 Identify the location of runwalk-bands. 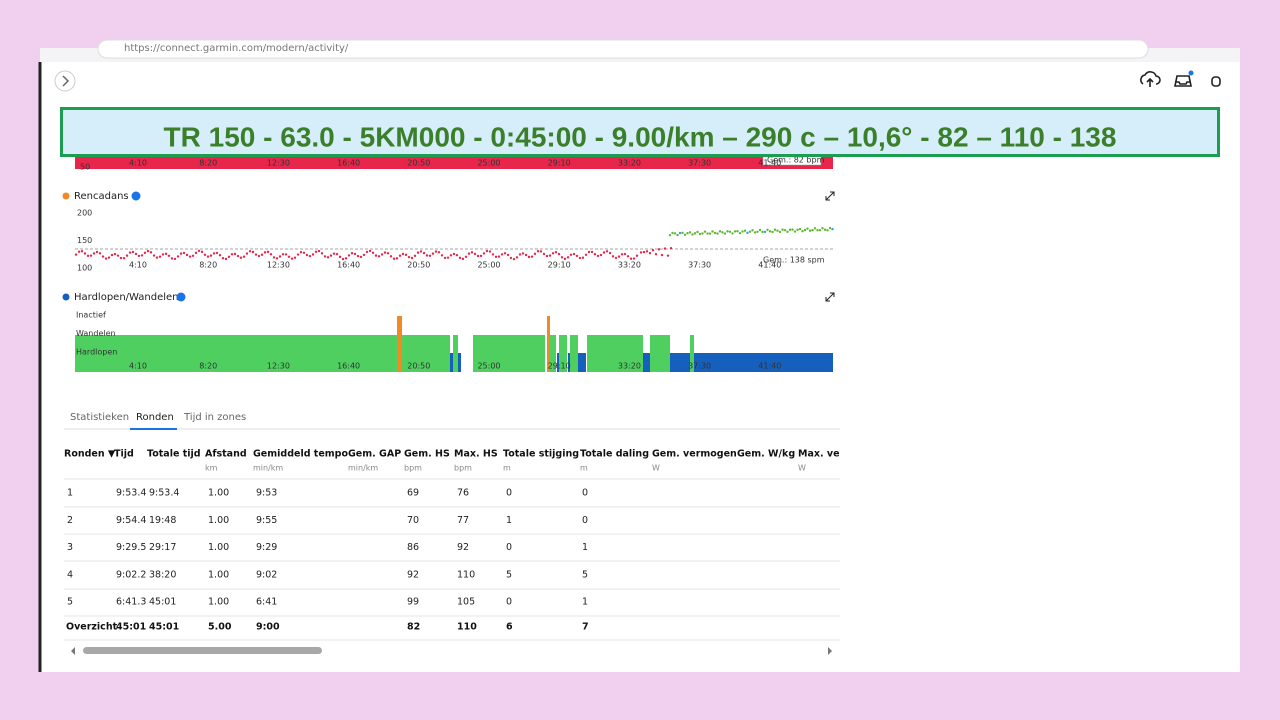
(454, 344).